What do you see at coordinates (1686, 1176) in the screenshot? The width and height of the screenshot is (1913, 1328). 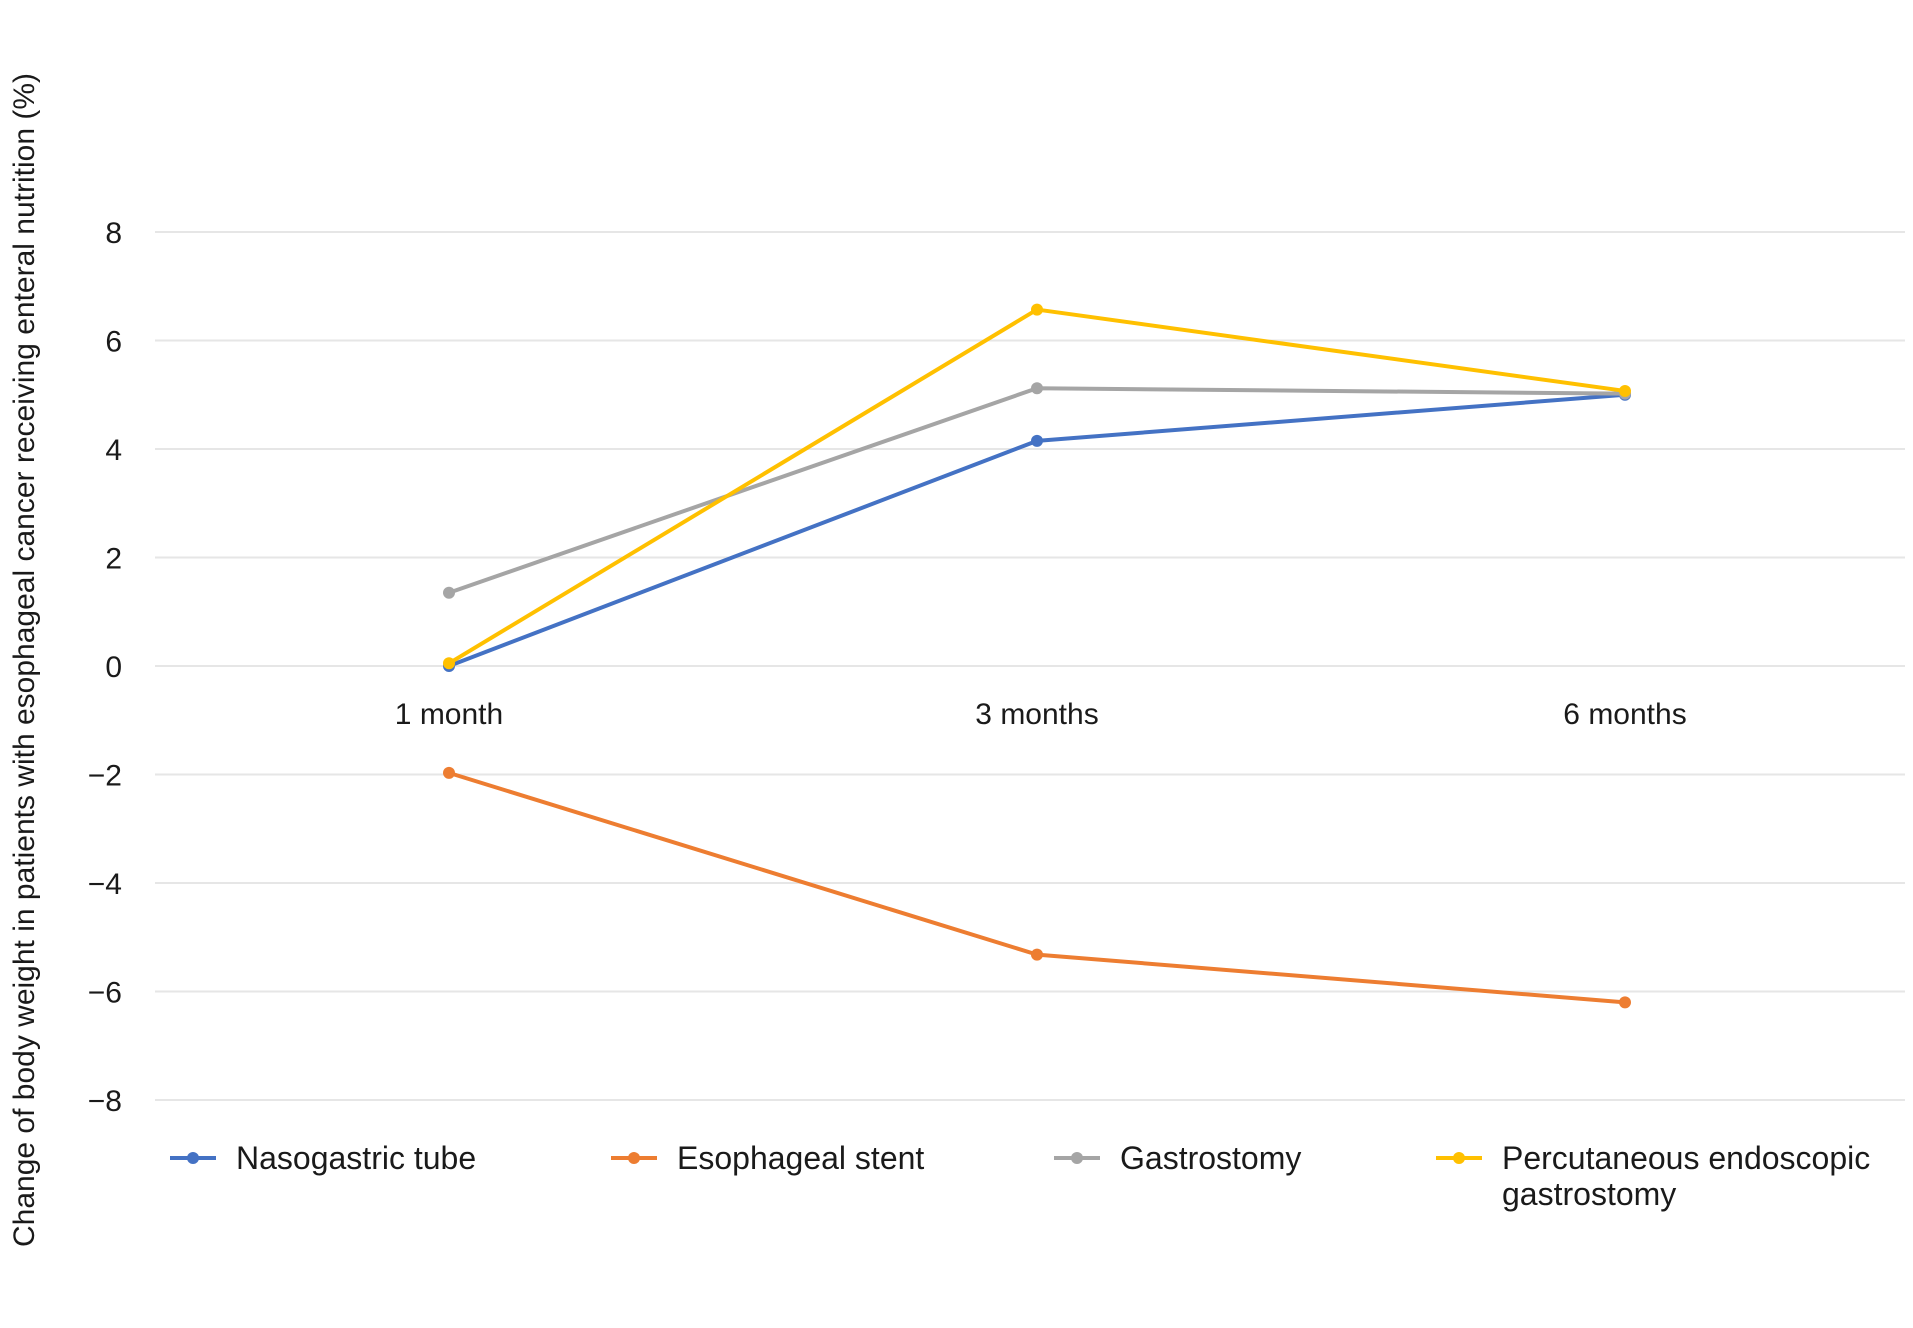 I see `legend-label: Percutaneous endoscopic gastrostomy` at bounding box center [1686, 1176].